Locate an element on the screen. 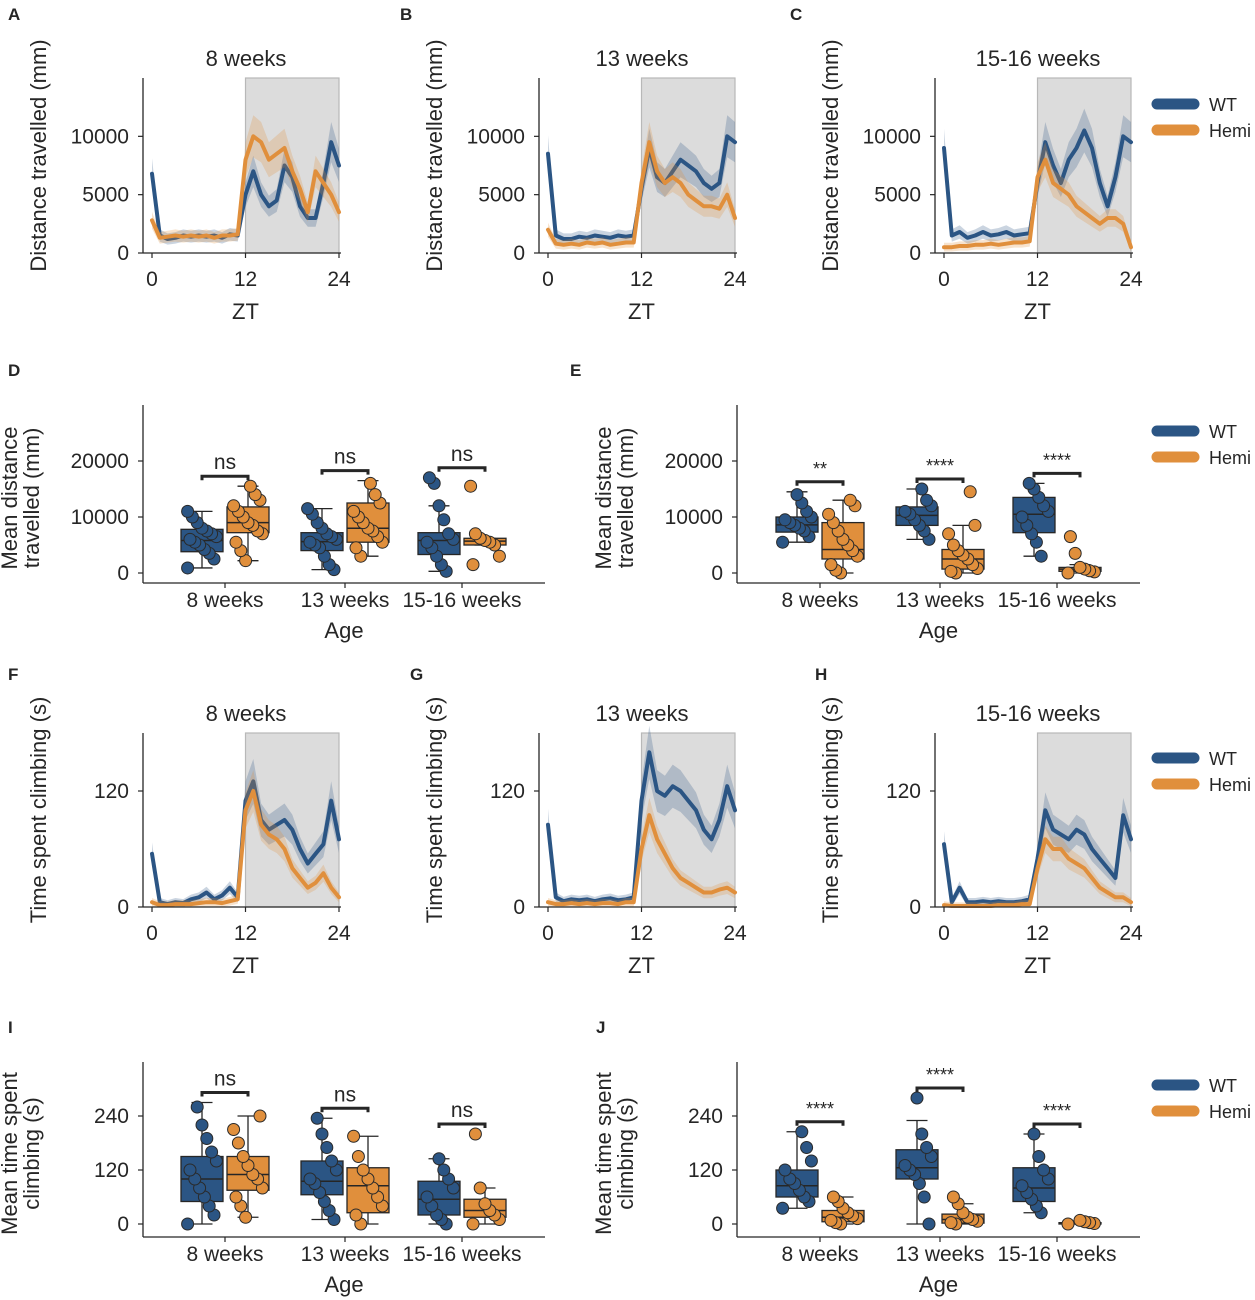  series-band-wt is located at coordinates (245, 833).